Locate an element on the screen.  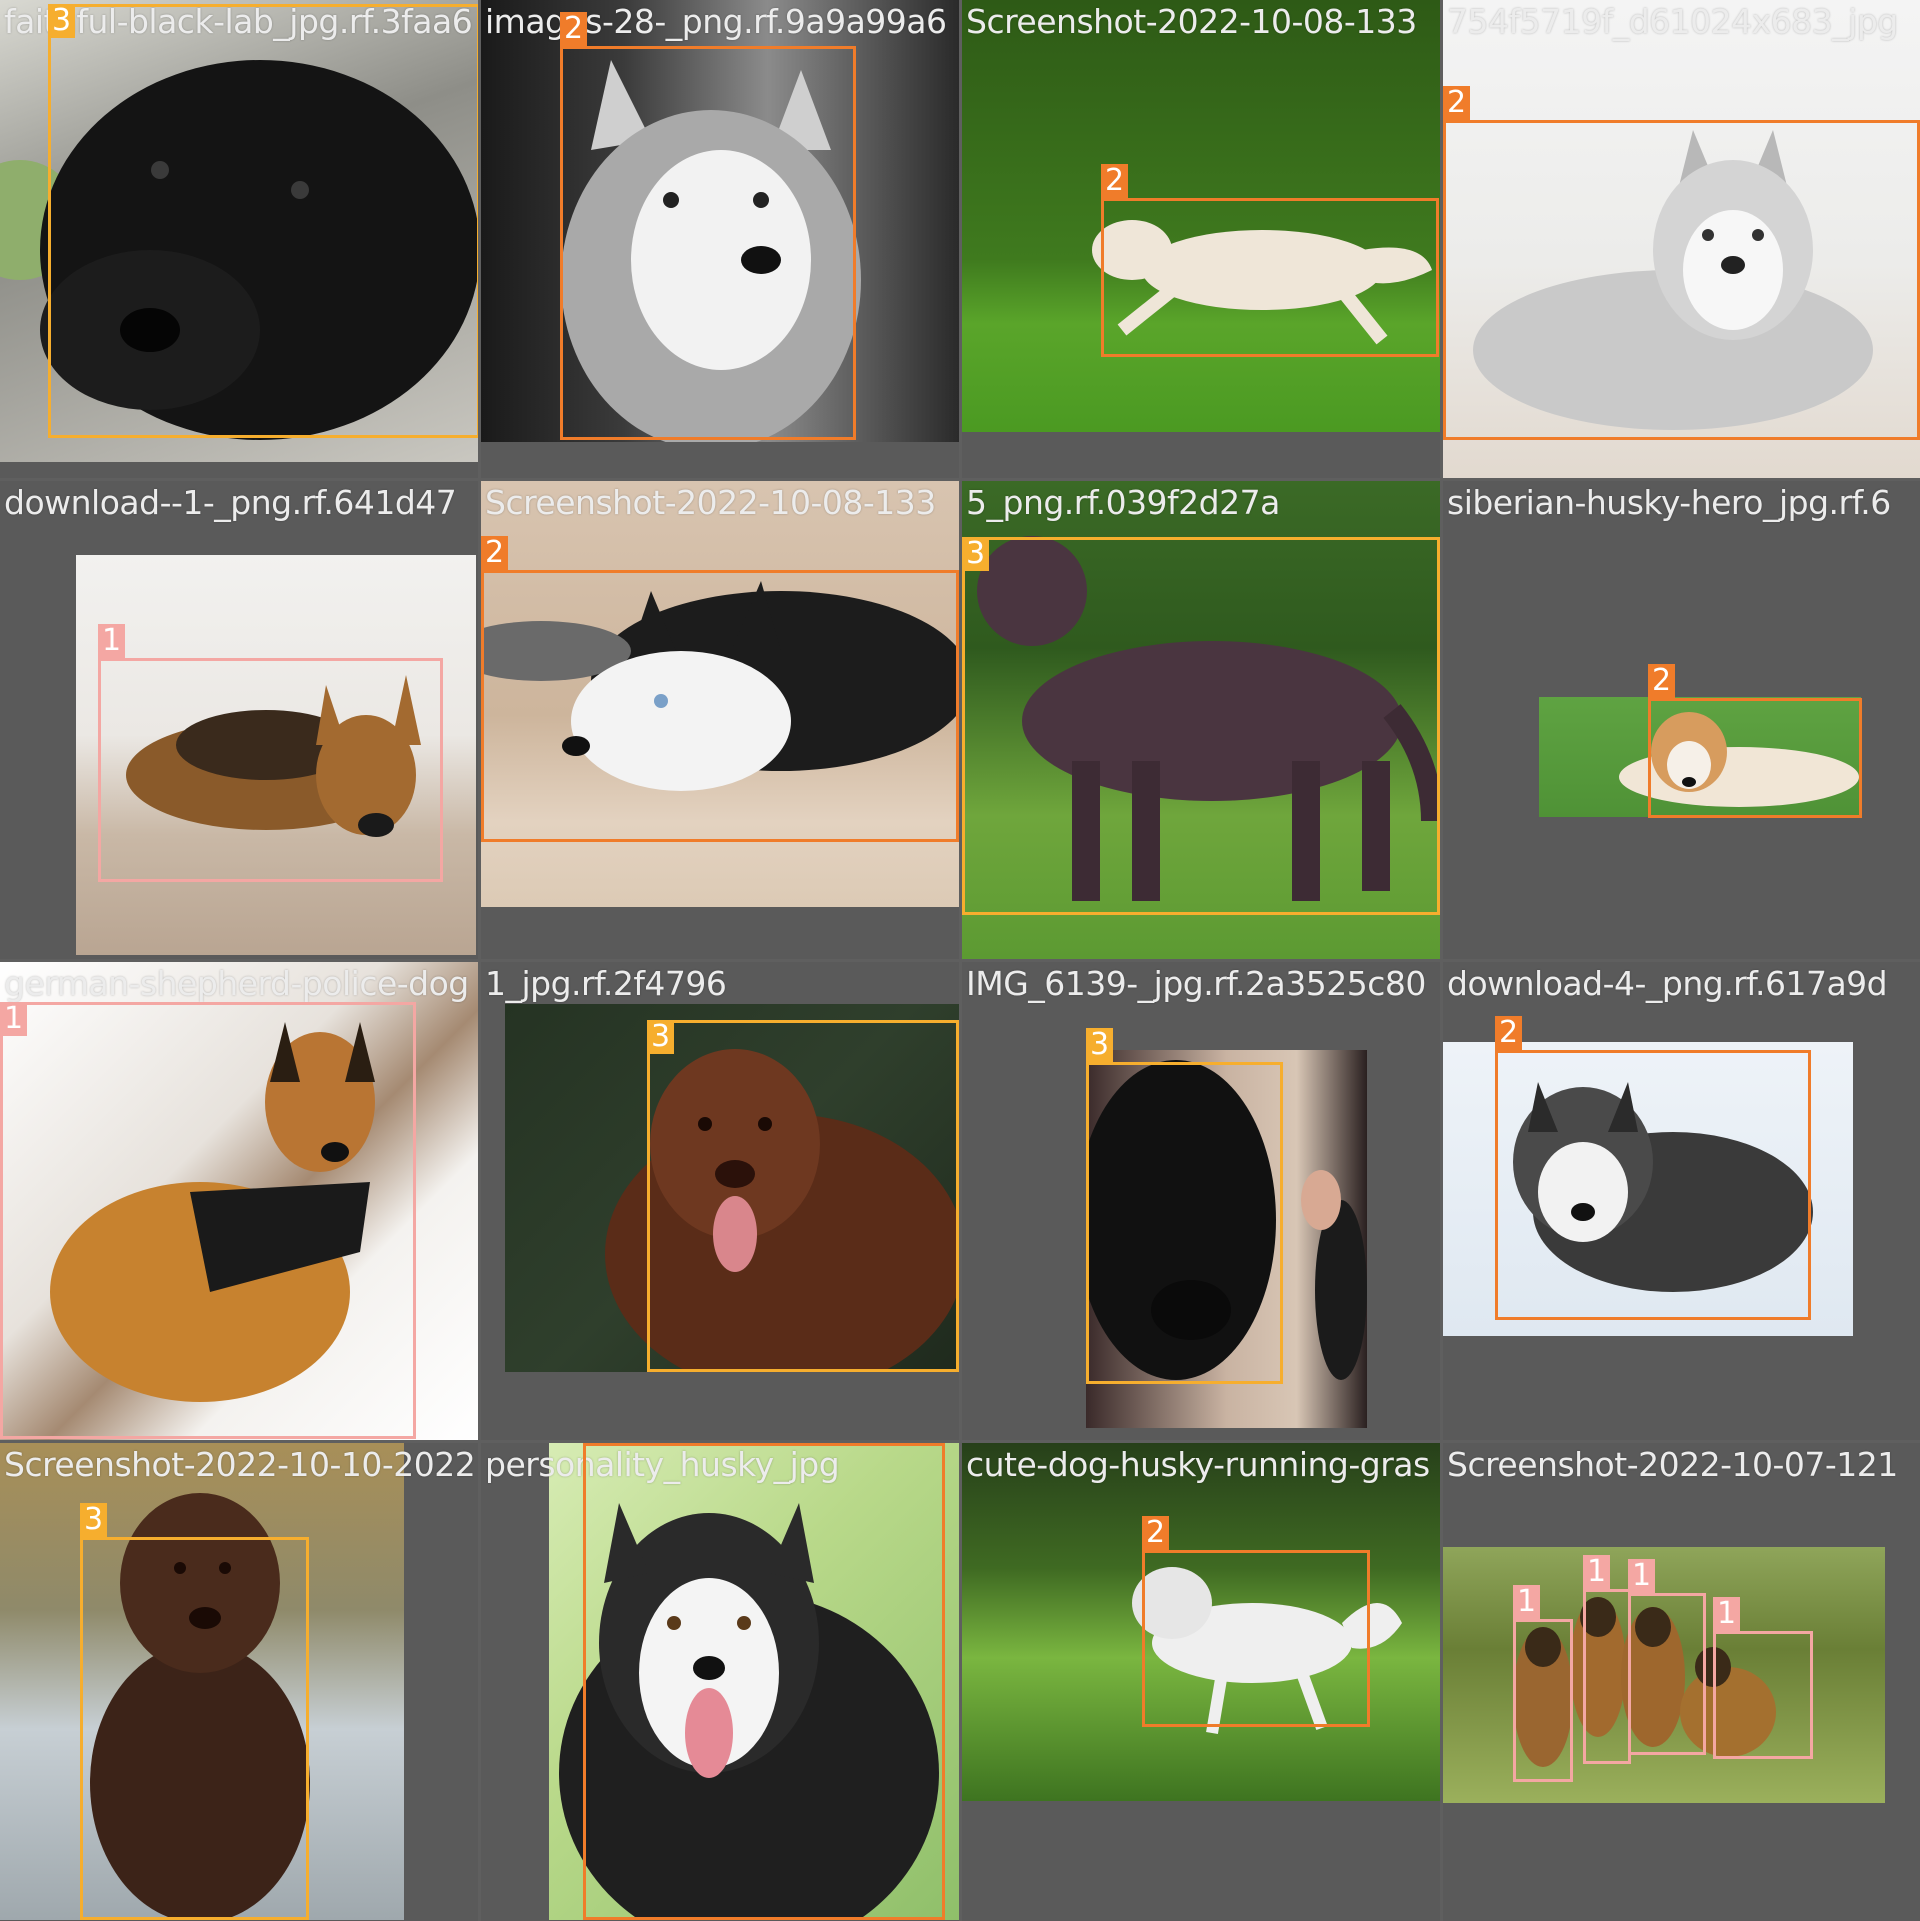
couch-husky-silhouette is located at coordinates (720, 686).